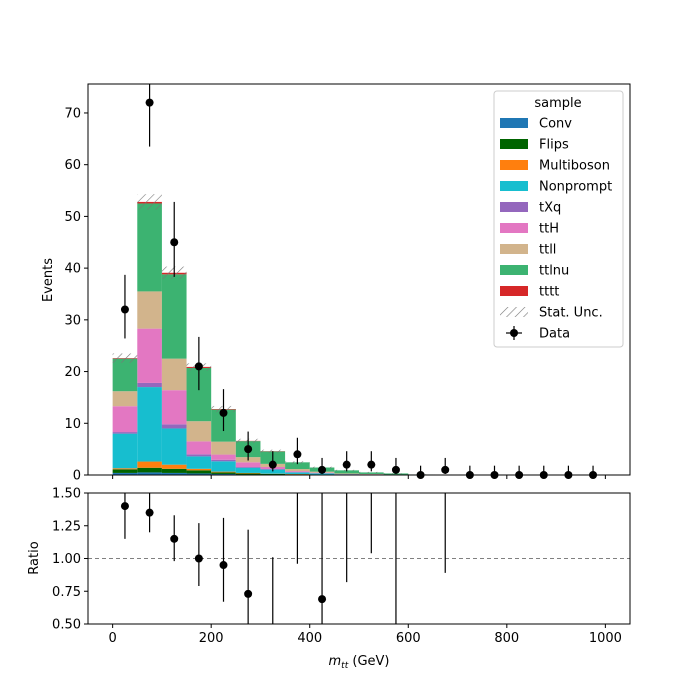  Describe the element at coordinates (506, 638) in the screenshot. I see `ratio-x-tick-label-800: 800` at that location.